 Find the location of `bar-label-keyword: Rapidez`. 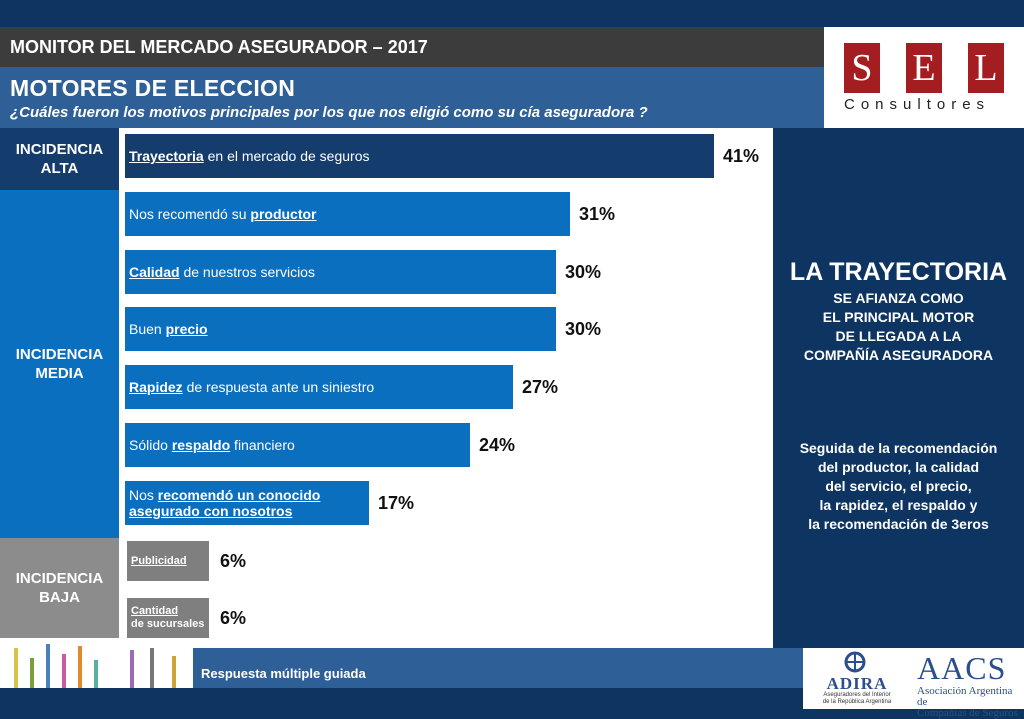

bar-label-keyword: Rapidez is located at coordinates (156, 387).